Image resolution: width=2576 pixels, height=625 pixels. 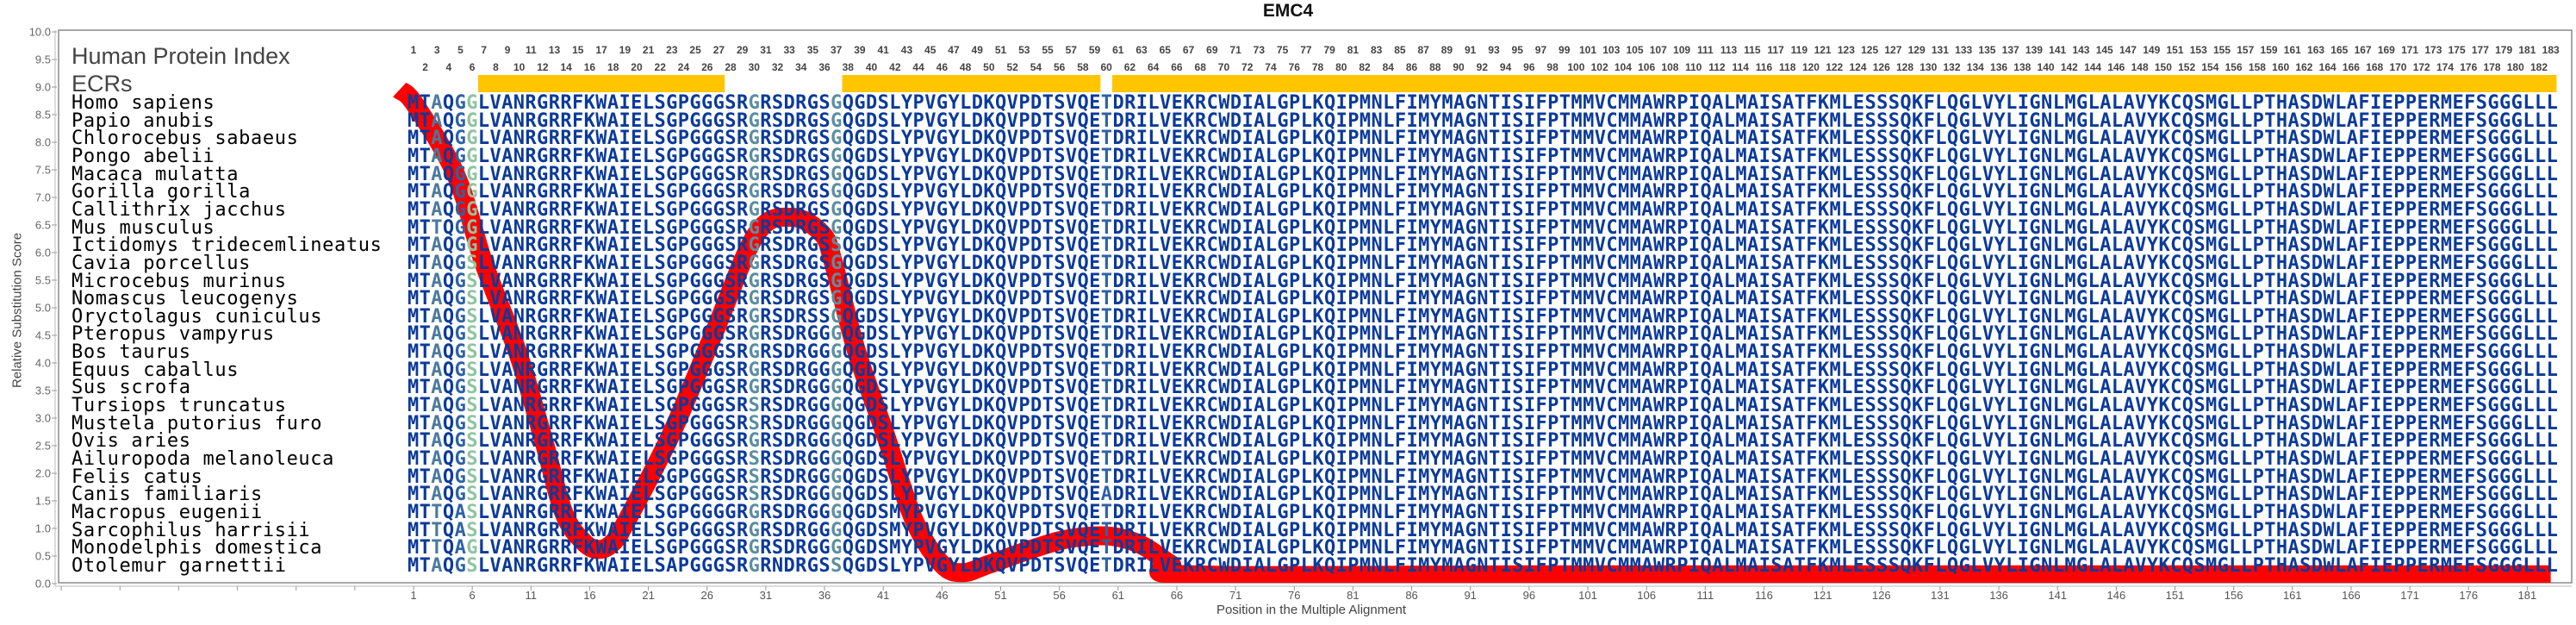 I want to click on position-index-label: 118, so click(x=1788, y=67).